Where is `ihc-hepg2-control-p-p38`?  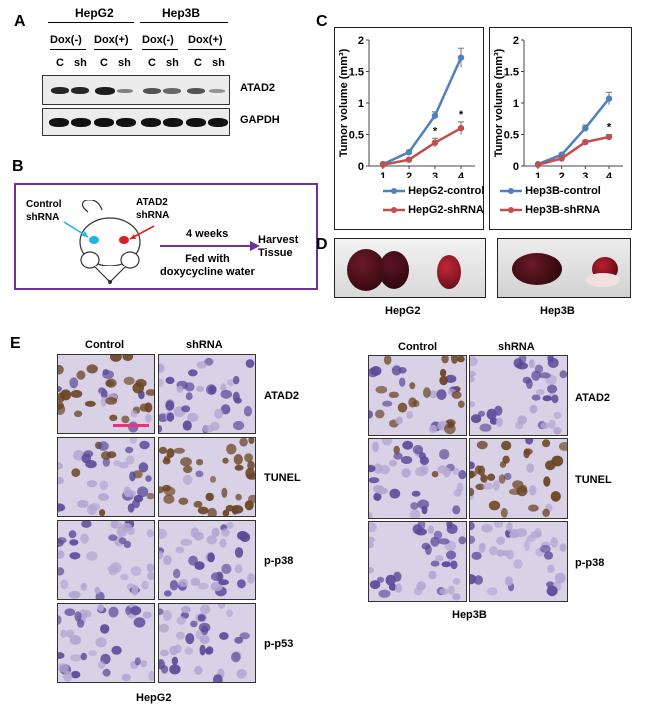
ihc-hepg2-control-p-p38 is located at coordinates (103, 560).